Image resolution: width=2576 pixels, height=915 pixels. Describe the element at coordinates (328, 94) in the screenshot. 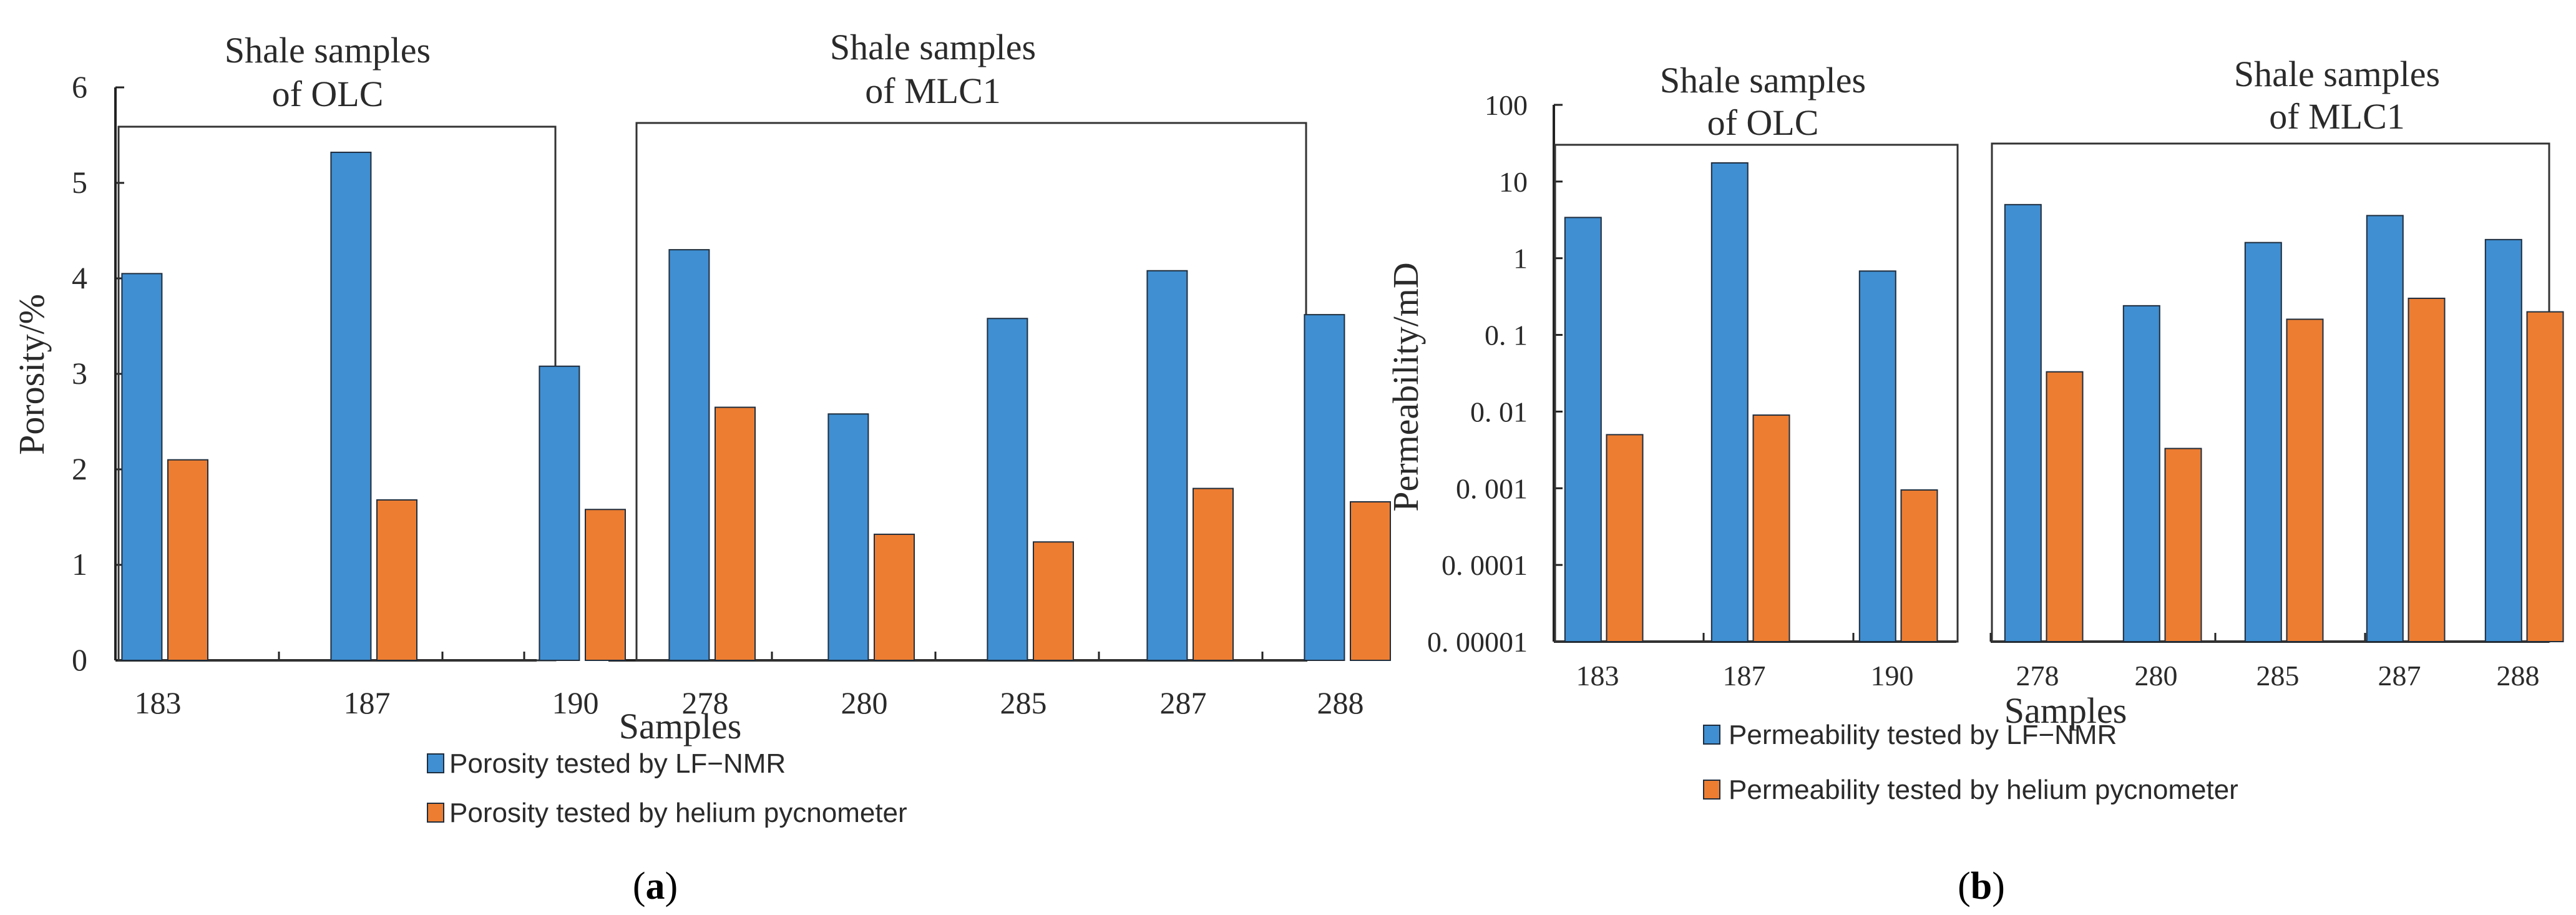

I see `panel-a-group-title-olc-line2: of OLC` at that location.